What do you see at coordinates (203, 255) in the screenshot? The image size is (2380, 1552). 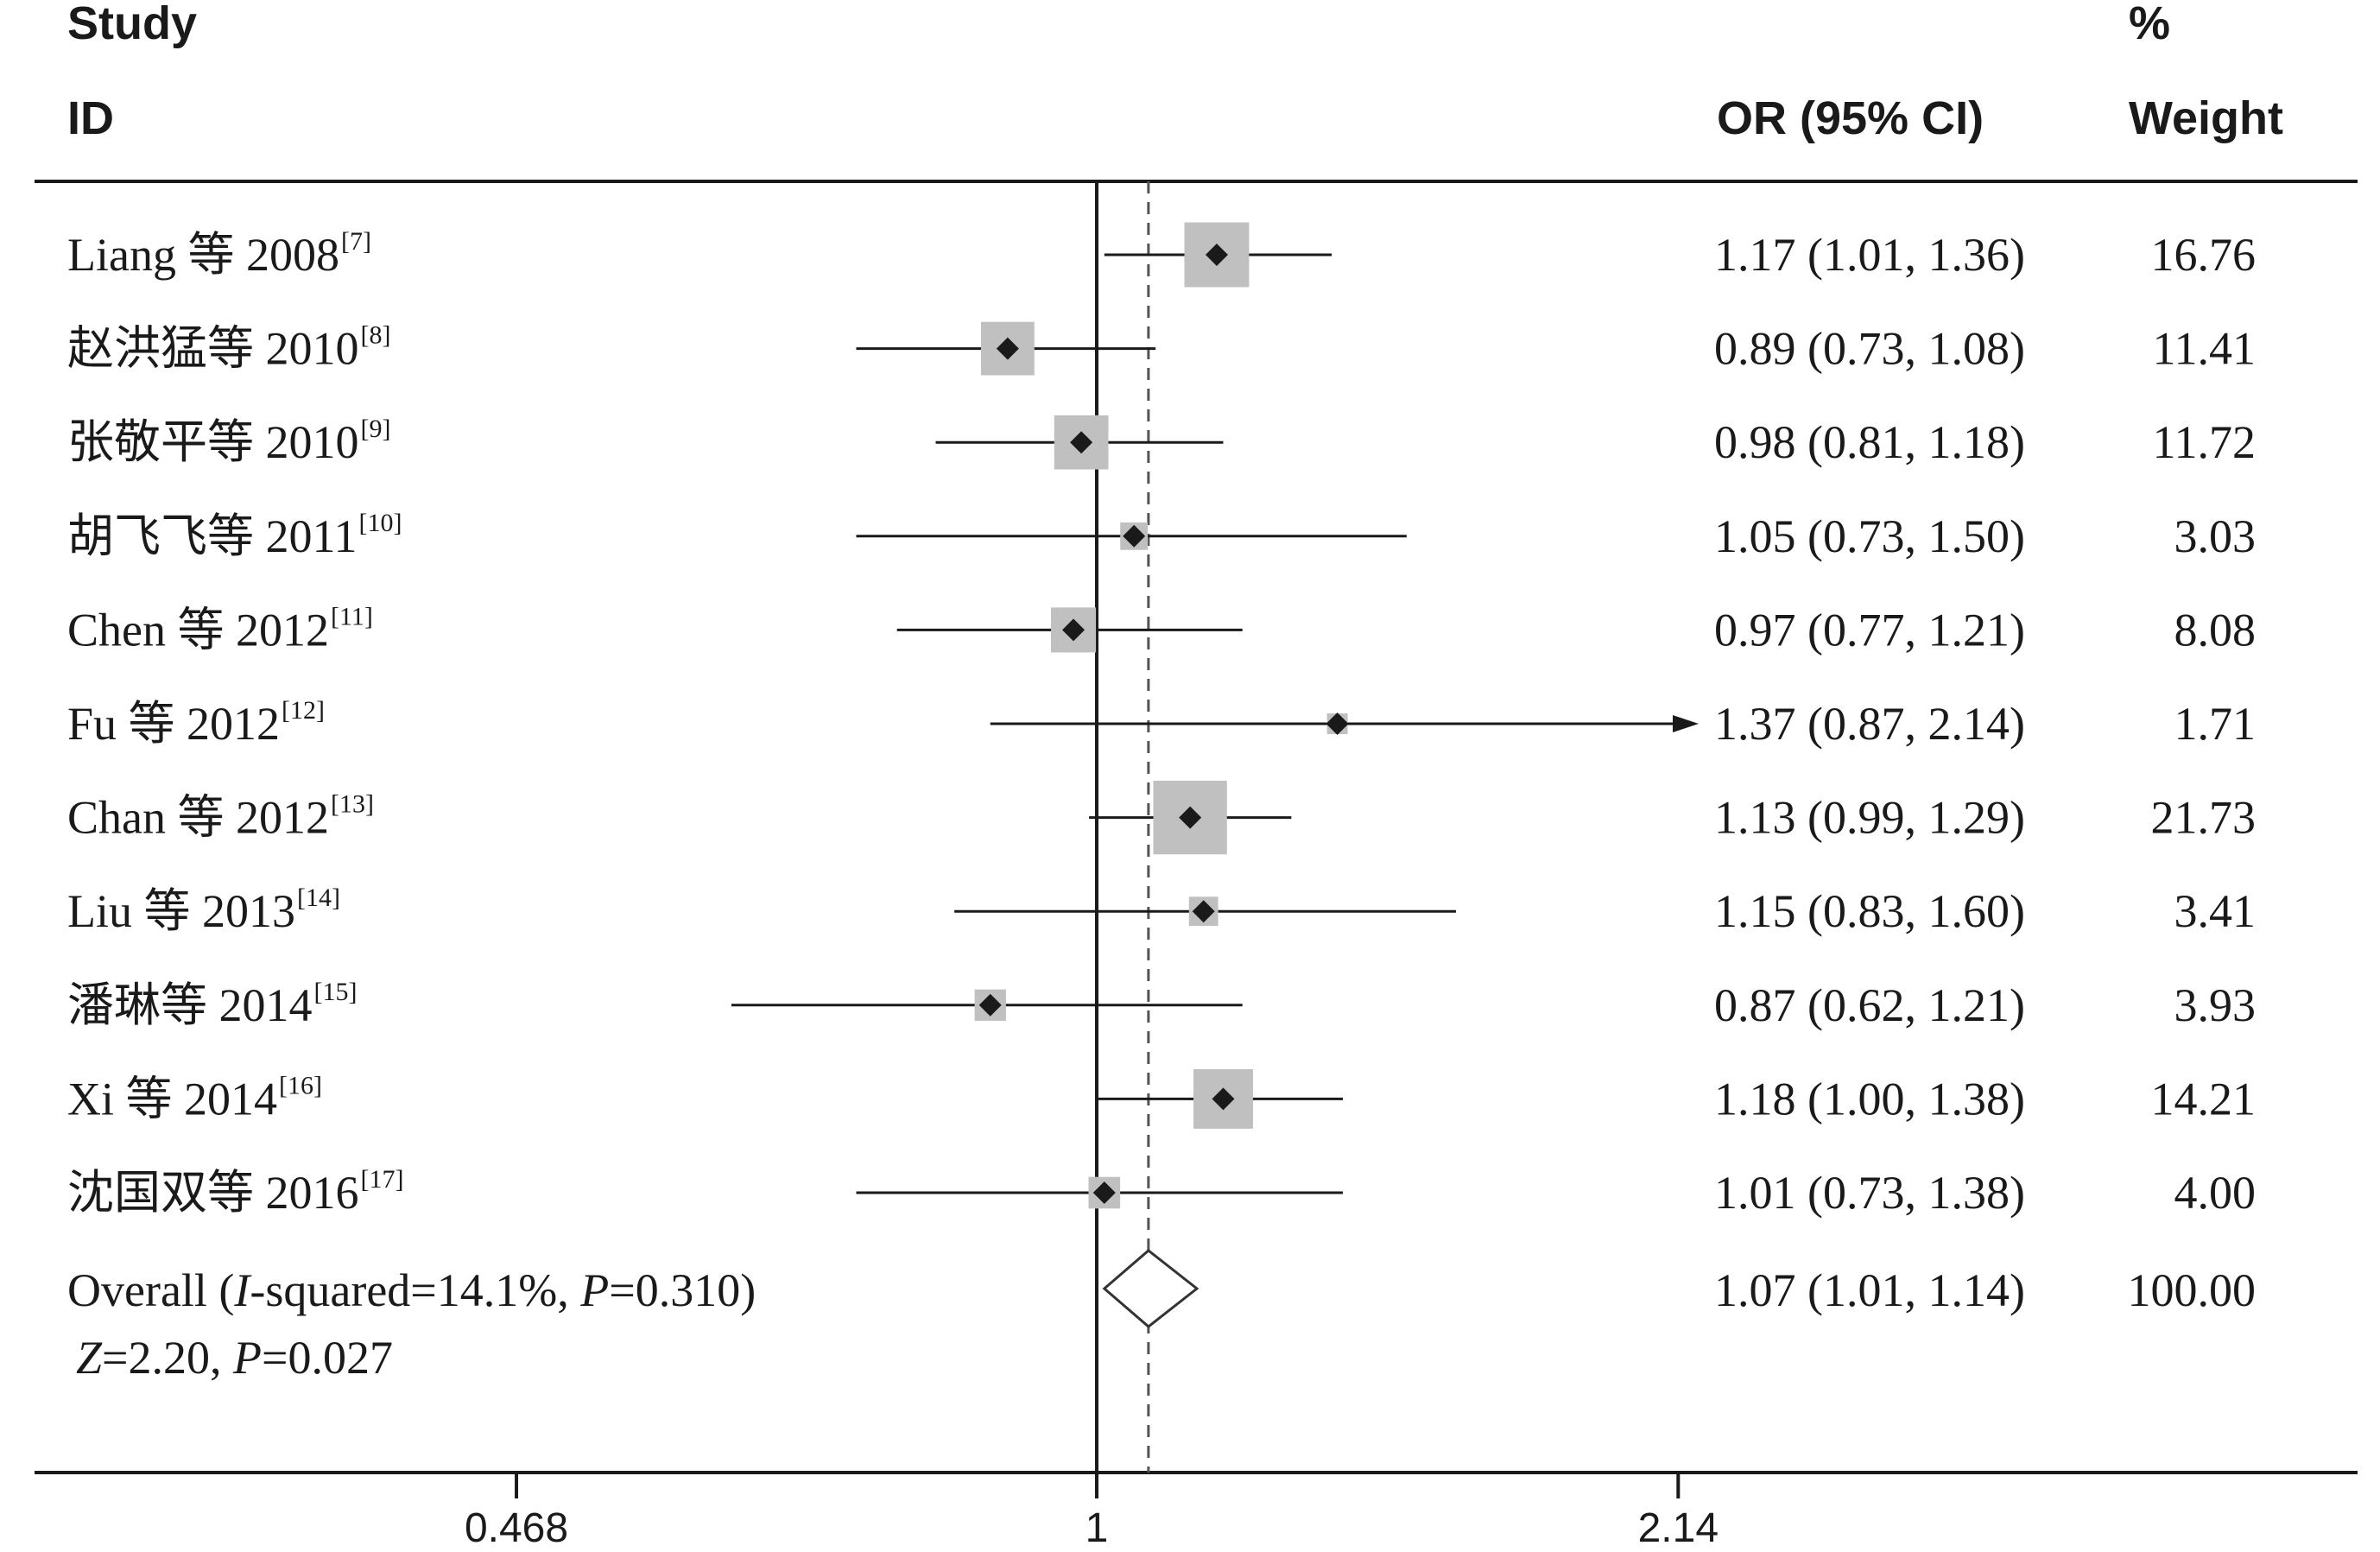 I see `study-label: Liang 等 2008` at bounding box center [203, 255].